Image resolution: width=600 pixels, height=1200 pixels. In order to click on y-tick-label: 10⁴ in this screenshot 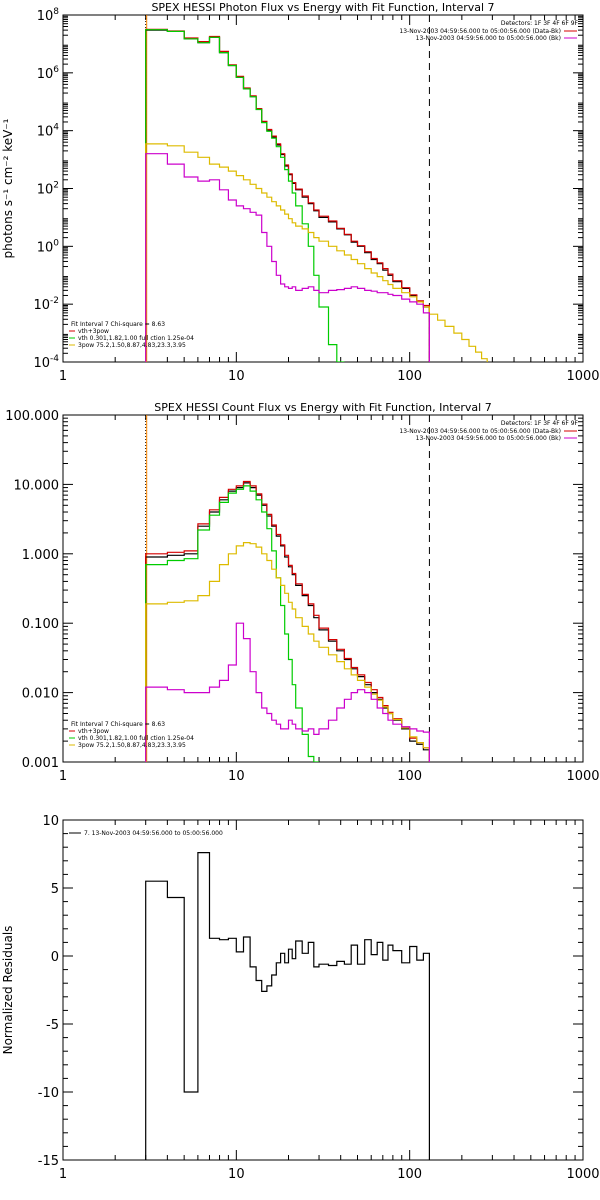, I will do `click(48, 131)`.